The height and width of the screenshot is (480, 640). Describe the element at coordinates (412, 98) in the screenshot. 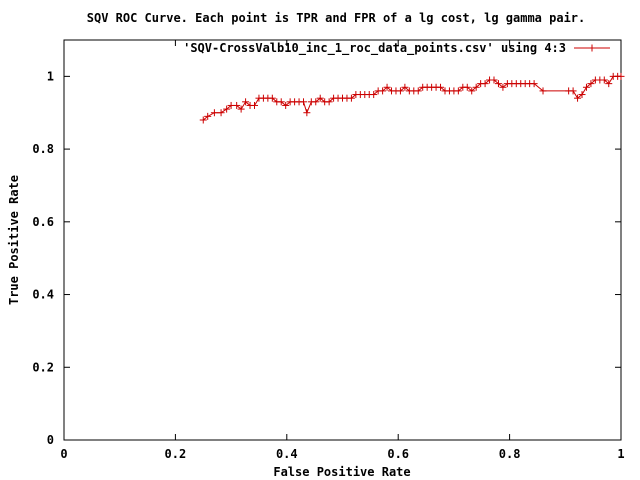

I see `series-points` at that location.